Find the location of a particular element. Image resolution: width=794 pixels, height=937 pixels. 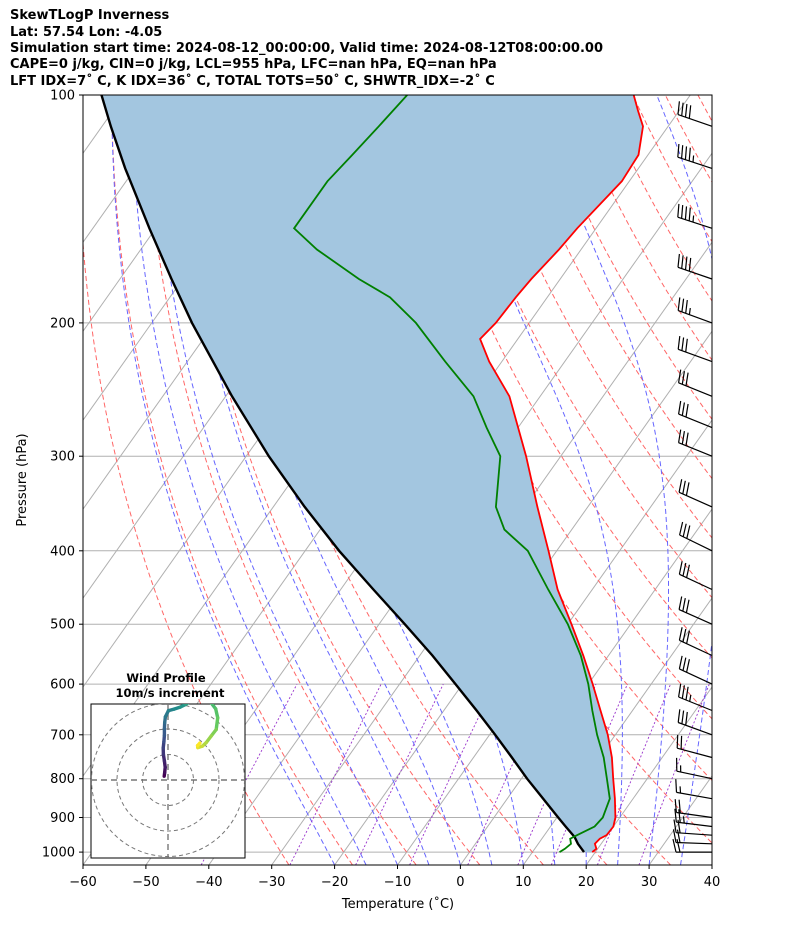

y-tick-label: 200 is located at coordinates (62, 323).